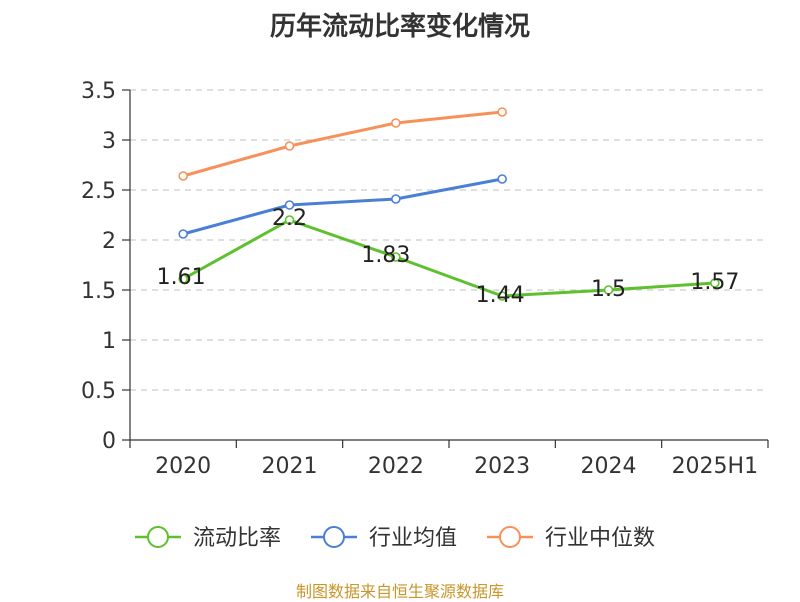  I want to click on y-tick-label: 0.5, so click(98, 391).